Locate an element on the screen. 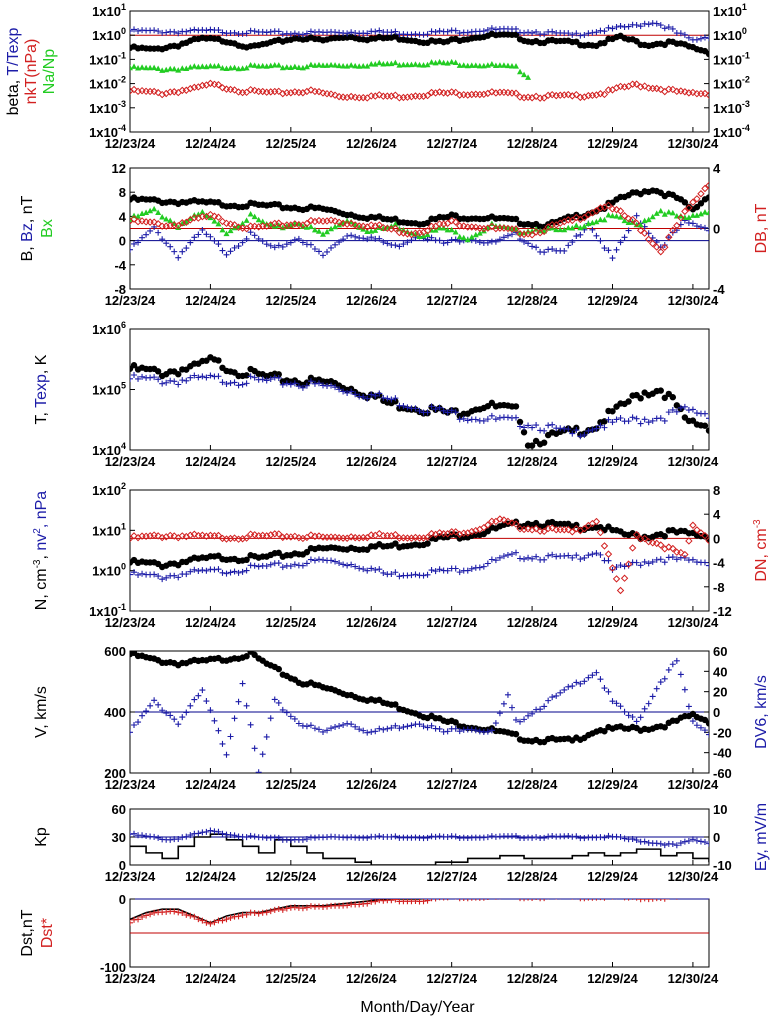  y2-tick-label: -4 is located at coordinates (719, 289).